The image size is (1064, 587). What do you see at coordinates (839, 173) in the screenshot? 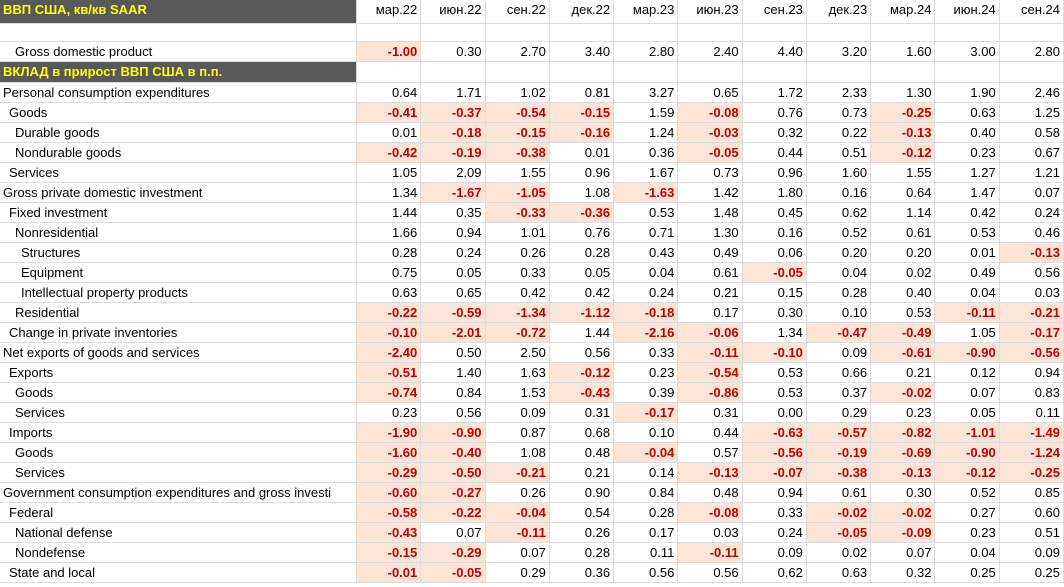
I see `value-cell: 1.60` at bounding box center [839, 173].